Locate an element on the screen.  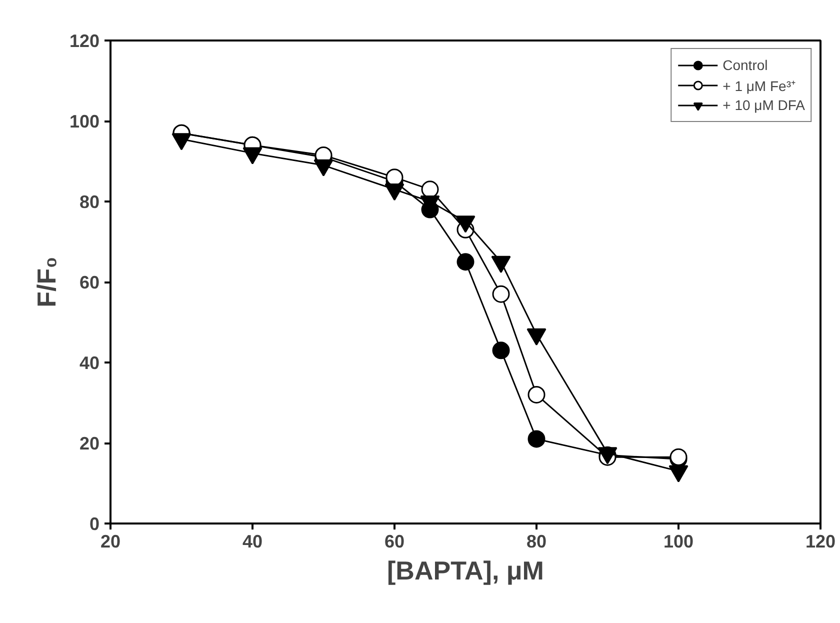
x-axis-title: [BAPTA], μM is located at coordinates (465, 571).